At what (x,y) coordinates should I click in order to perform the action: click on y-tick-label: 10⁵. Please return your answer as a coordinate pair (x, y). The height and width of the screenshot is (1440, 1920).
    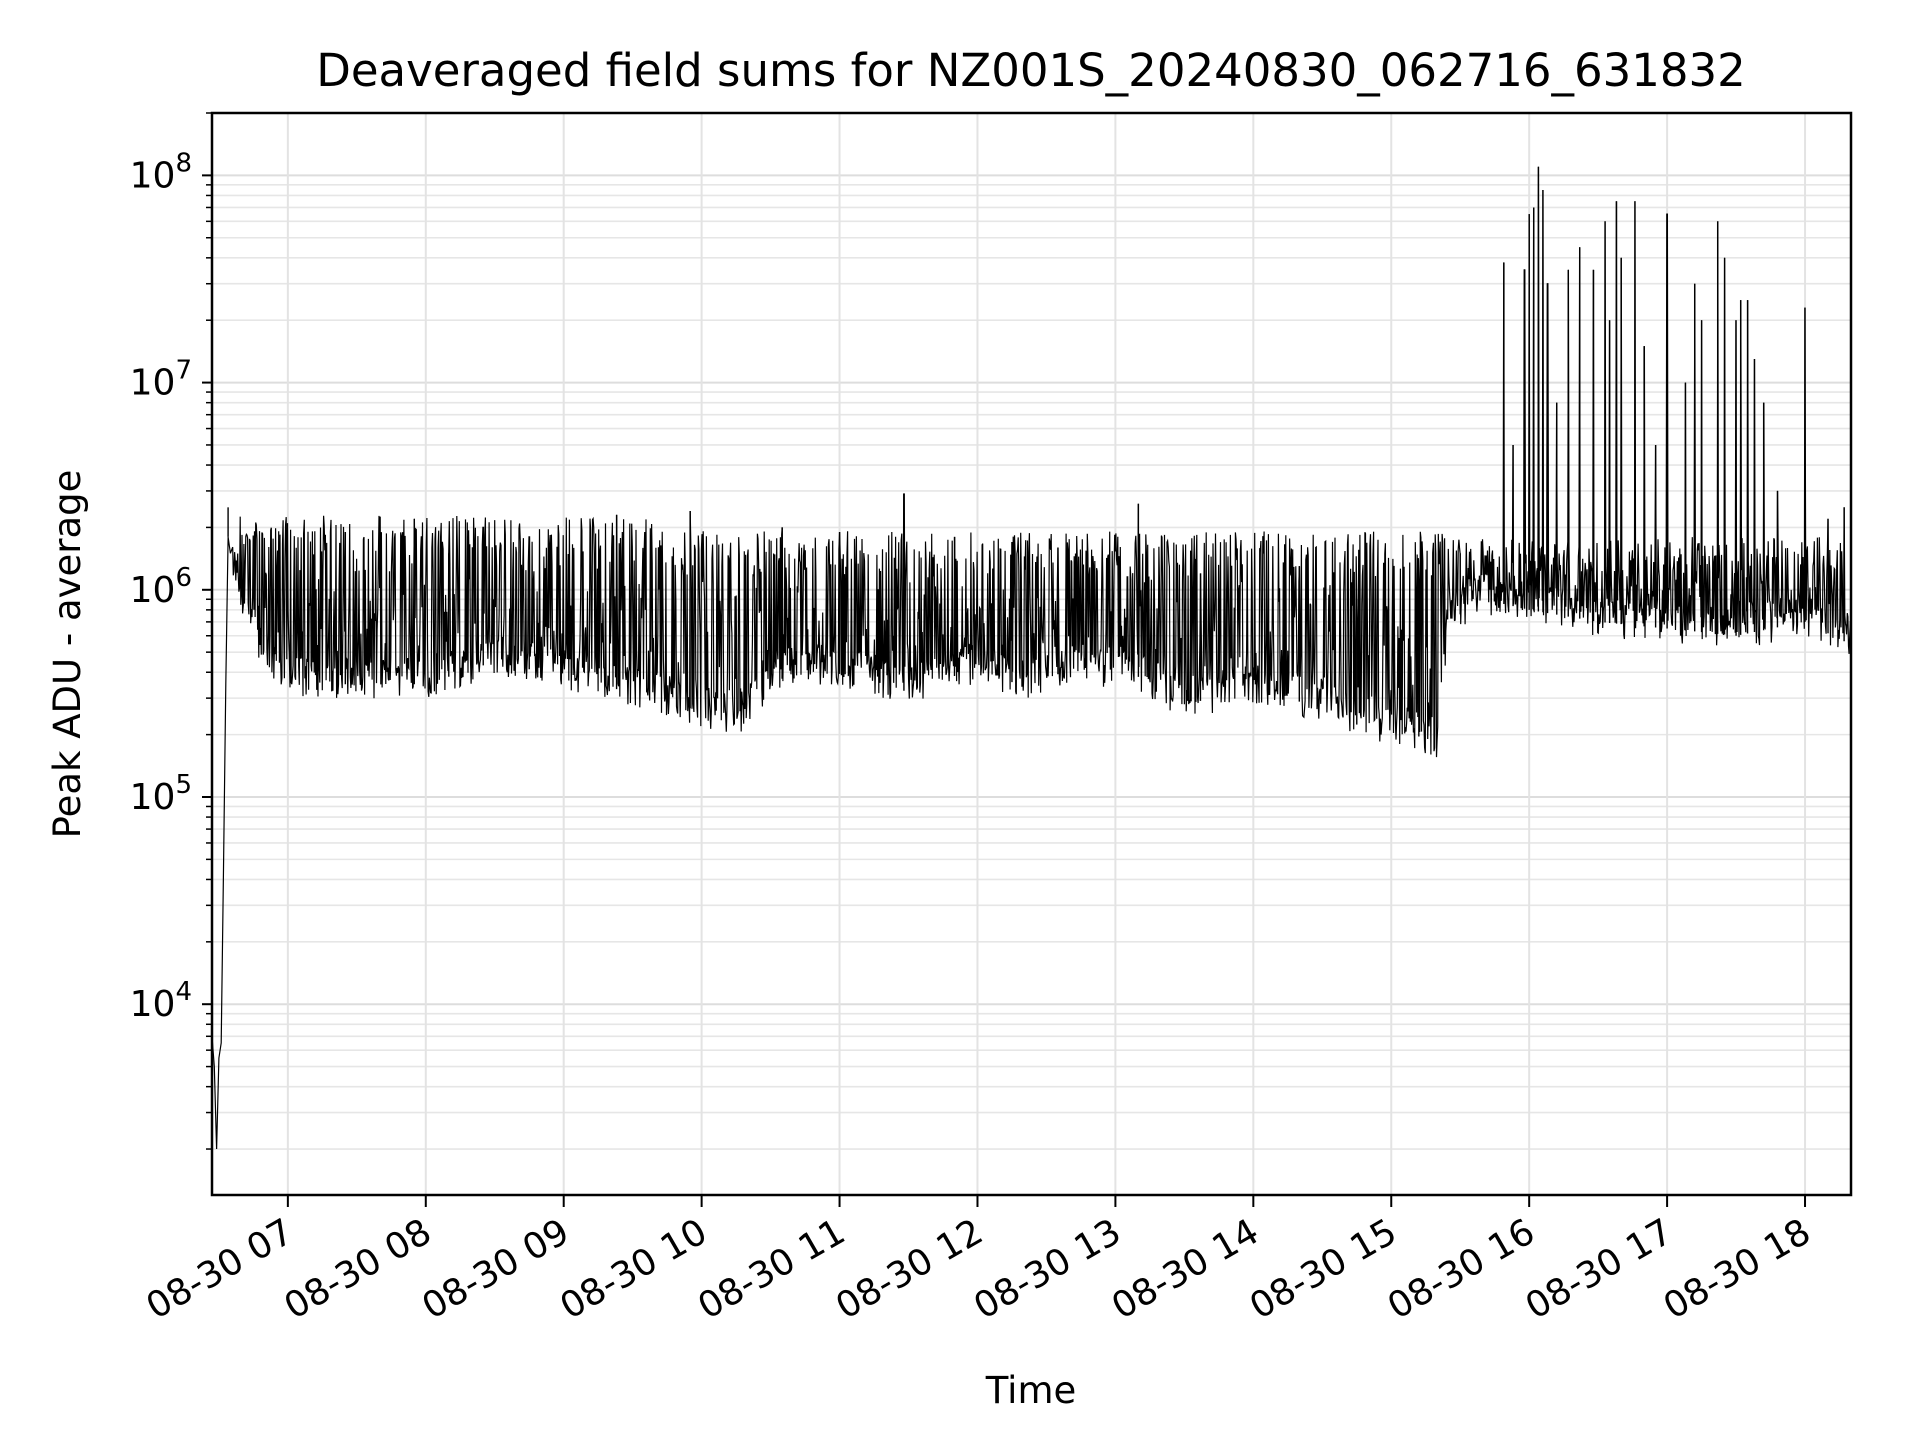
    Looking at the image, I should click on (161, 794).